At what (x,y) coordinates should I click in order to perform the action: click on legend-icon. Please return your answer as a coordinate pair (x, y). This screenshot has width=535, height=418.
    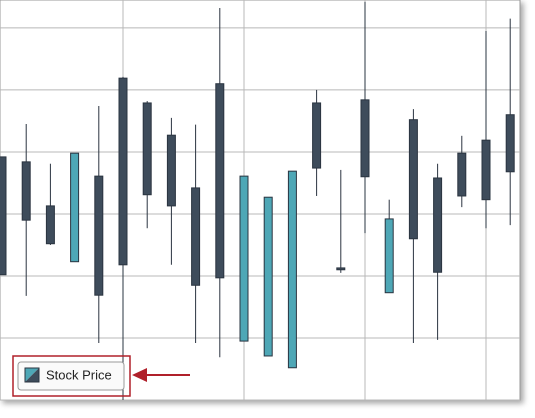
    Looking at the image, I should click on (32, 375).